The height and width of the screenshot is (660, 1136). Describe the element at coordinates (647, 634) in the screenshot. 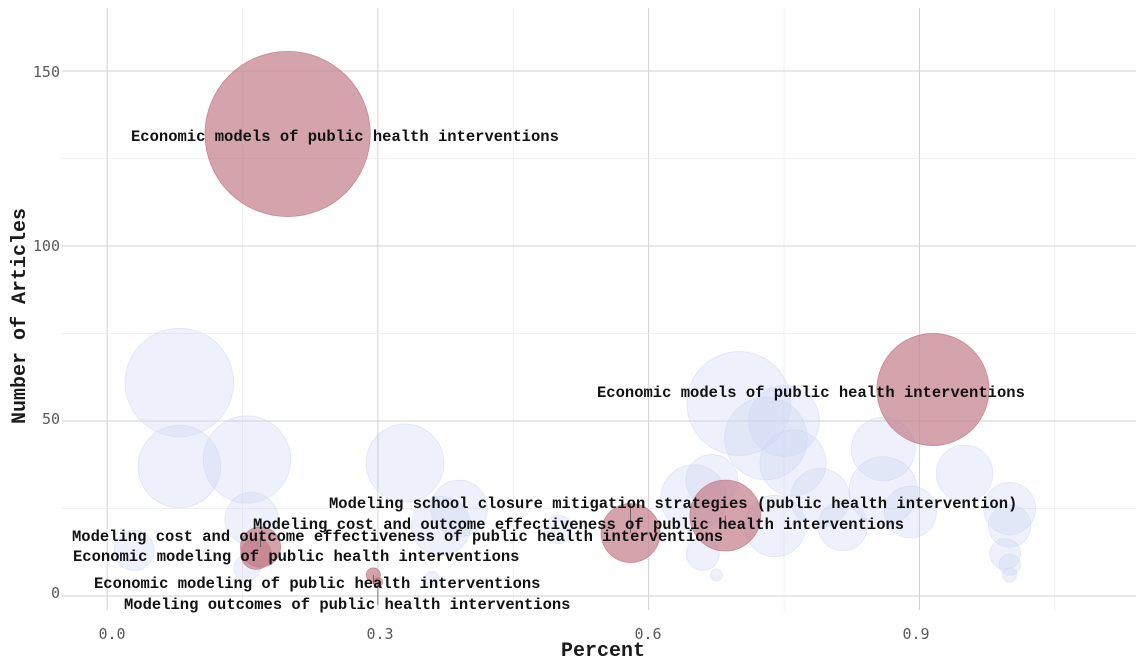

I see `x-tick-label: 0.6` at that location.